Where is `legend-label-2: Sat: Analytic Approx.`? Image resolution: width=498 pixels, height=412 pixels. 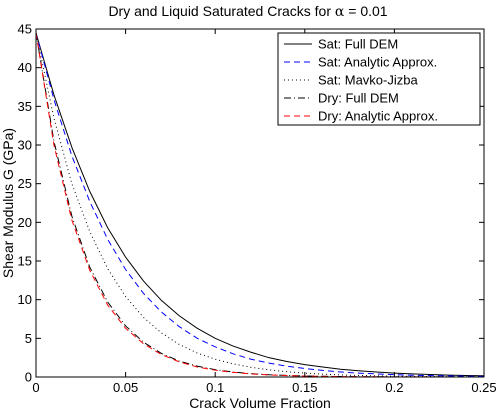
legend-label-2: Sat: Analytic Approx. is located at coordinates (377, 62).